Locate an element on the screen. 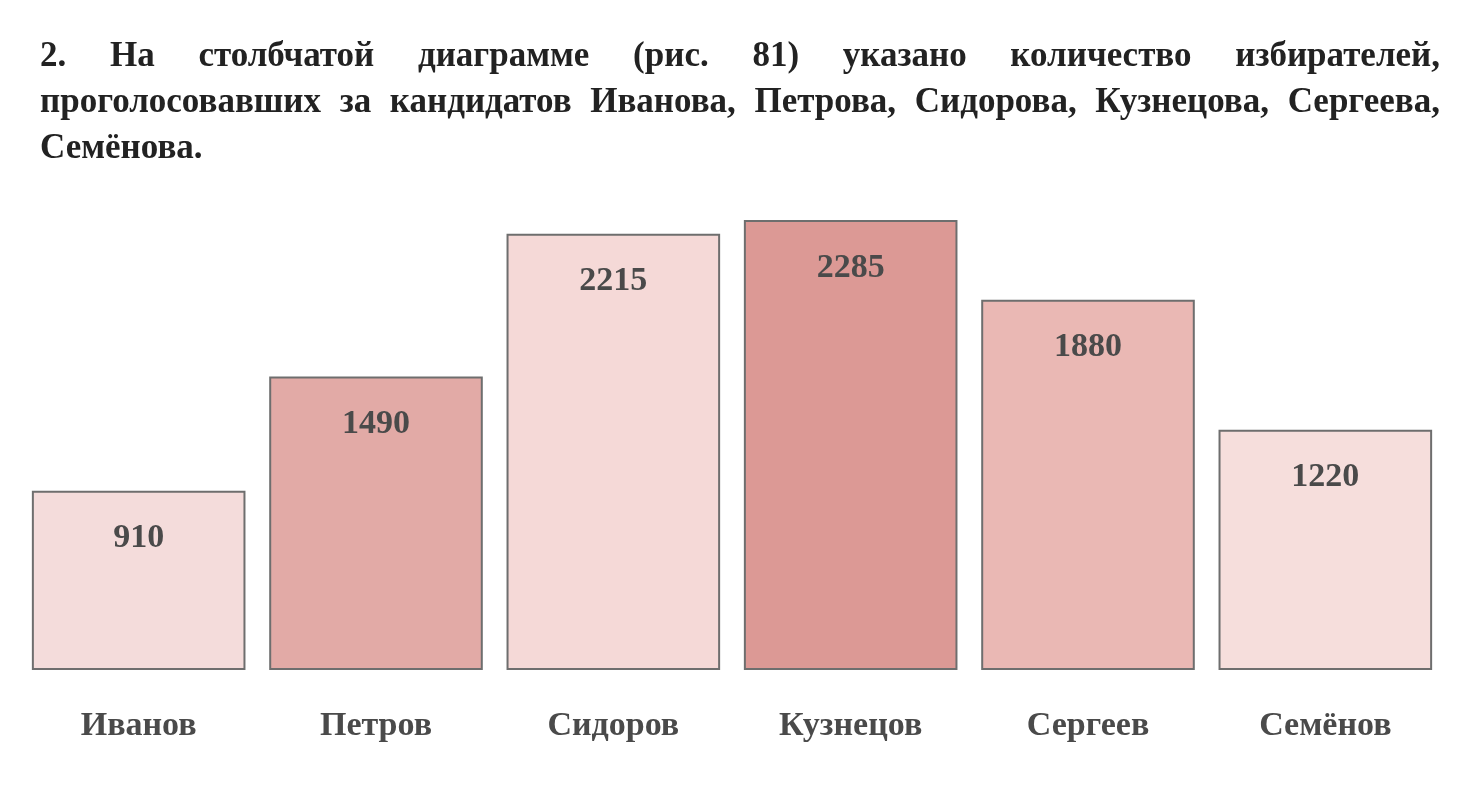 The image size is (1472, 788). x-tick-label: Кузнецов is located at coordinates (851, 723).